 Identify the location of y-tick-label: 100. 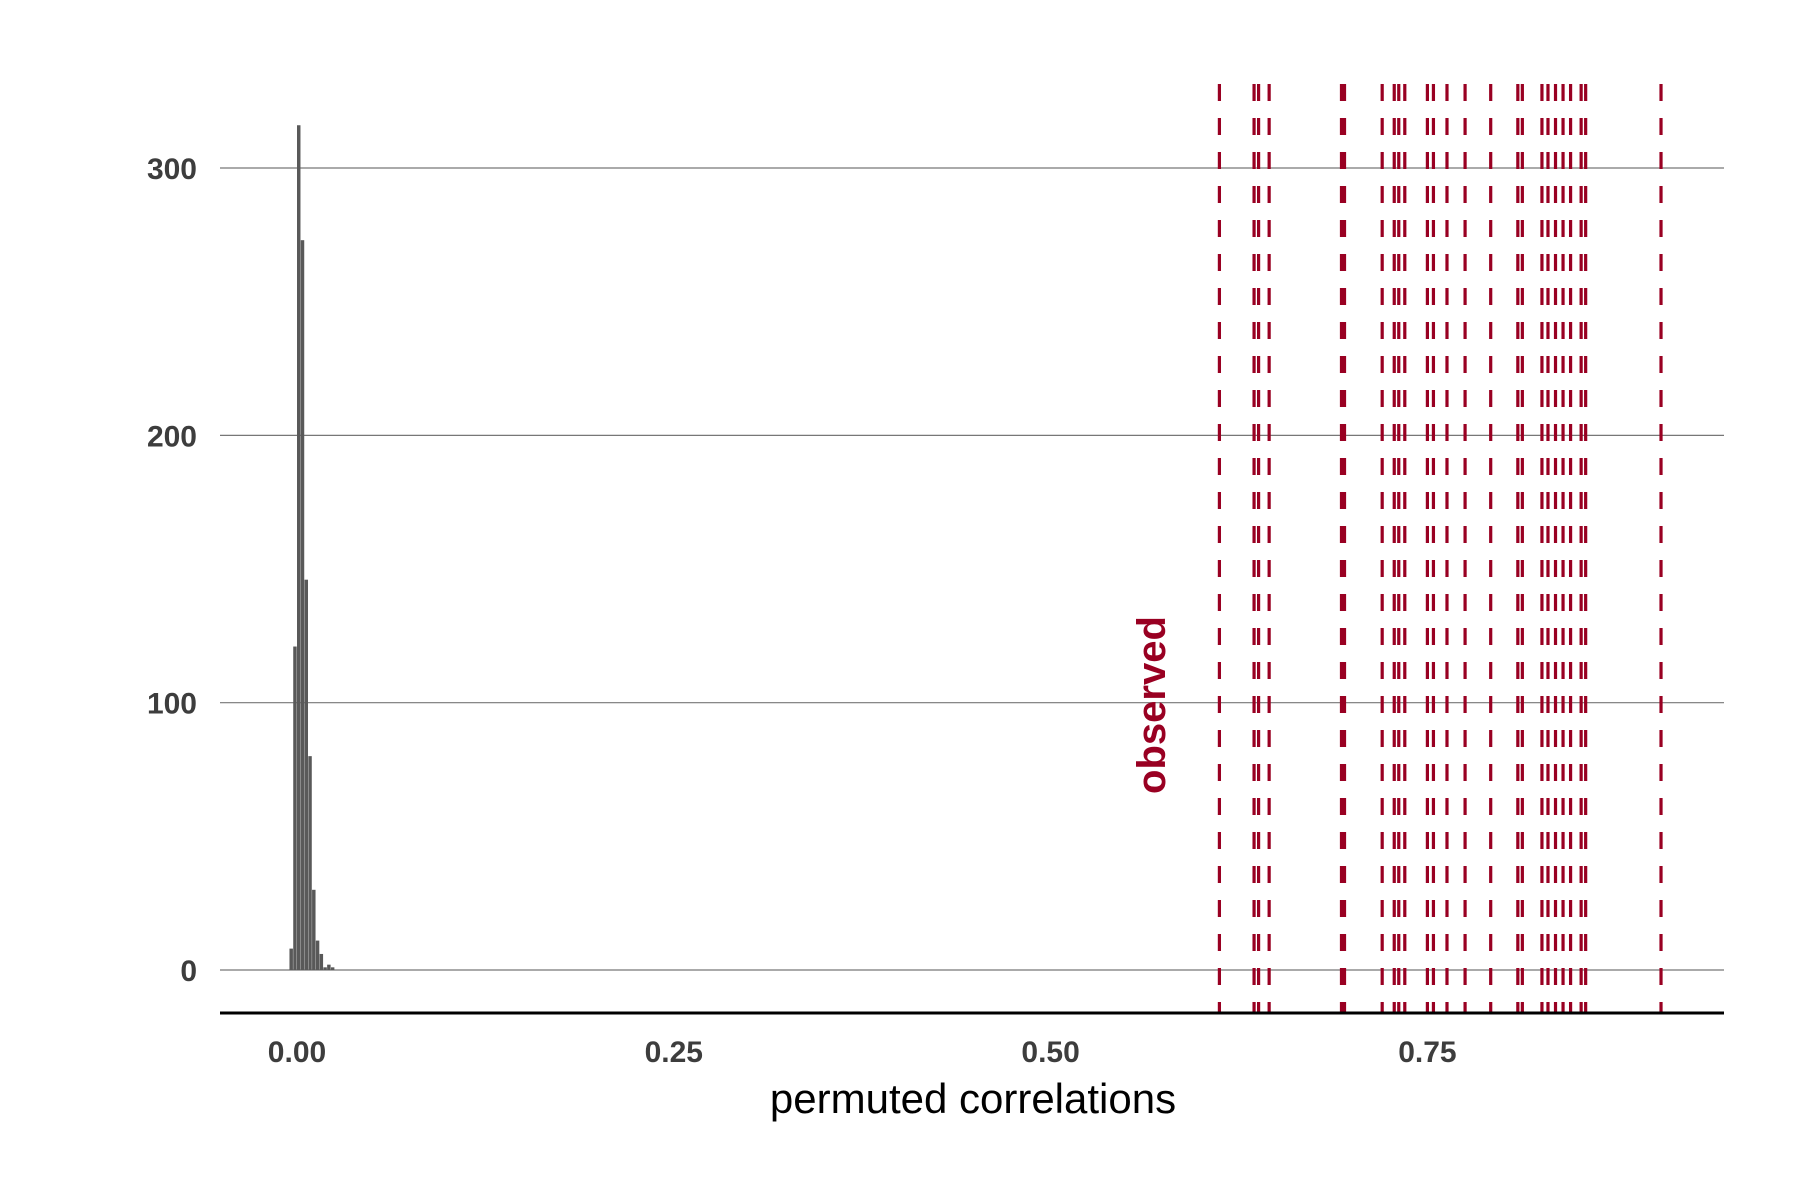
(172, 704).